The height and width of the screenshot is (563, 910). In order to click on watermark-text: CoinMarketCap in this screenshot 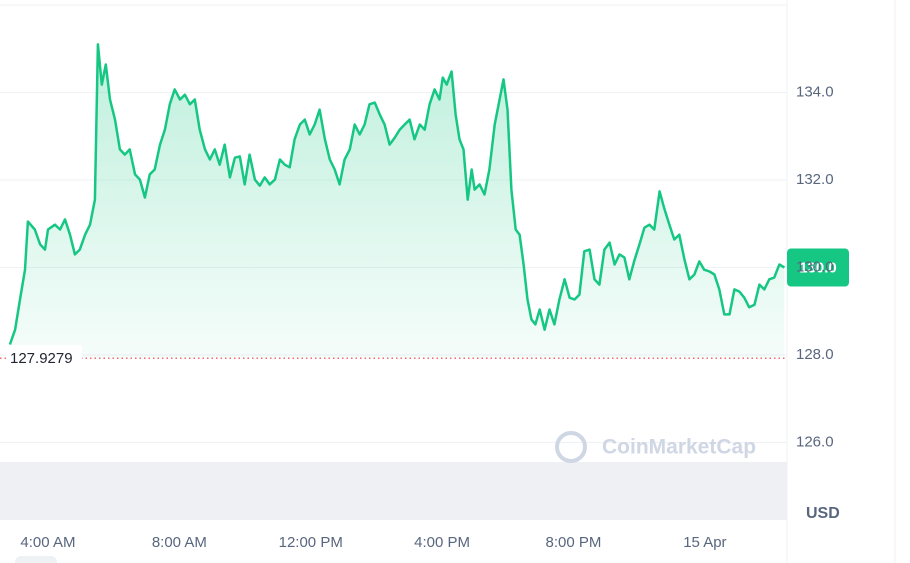, I will do `click(679, 447)`.